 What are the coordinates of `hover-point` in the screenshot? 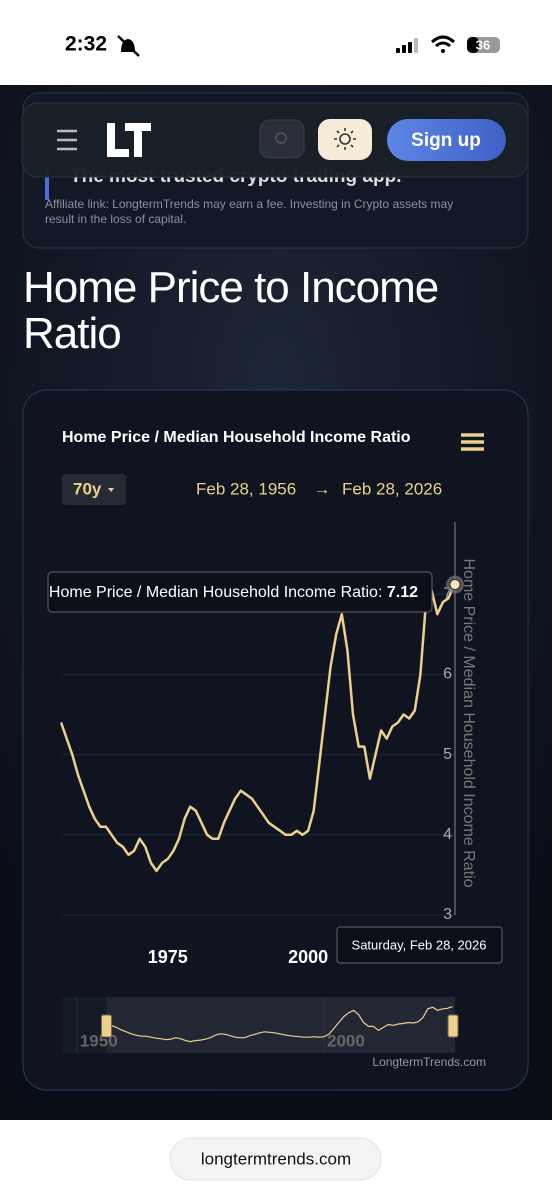 It's located at (455, 585).